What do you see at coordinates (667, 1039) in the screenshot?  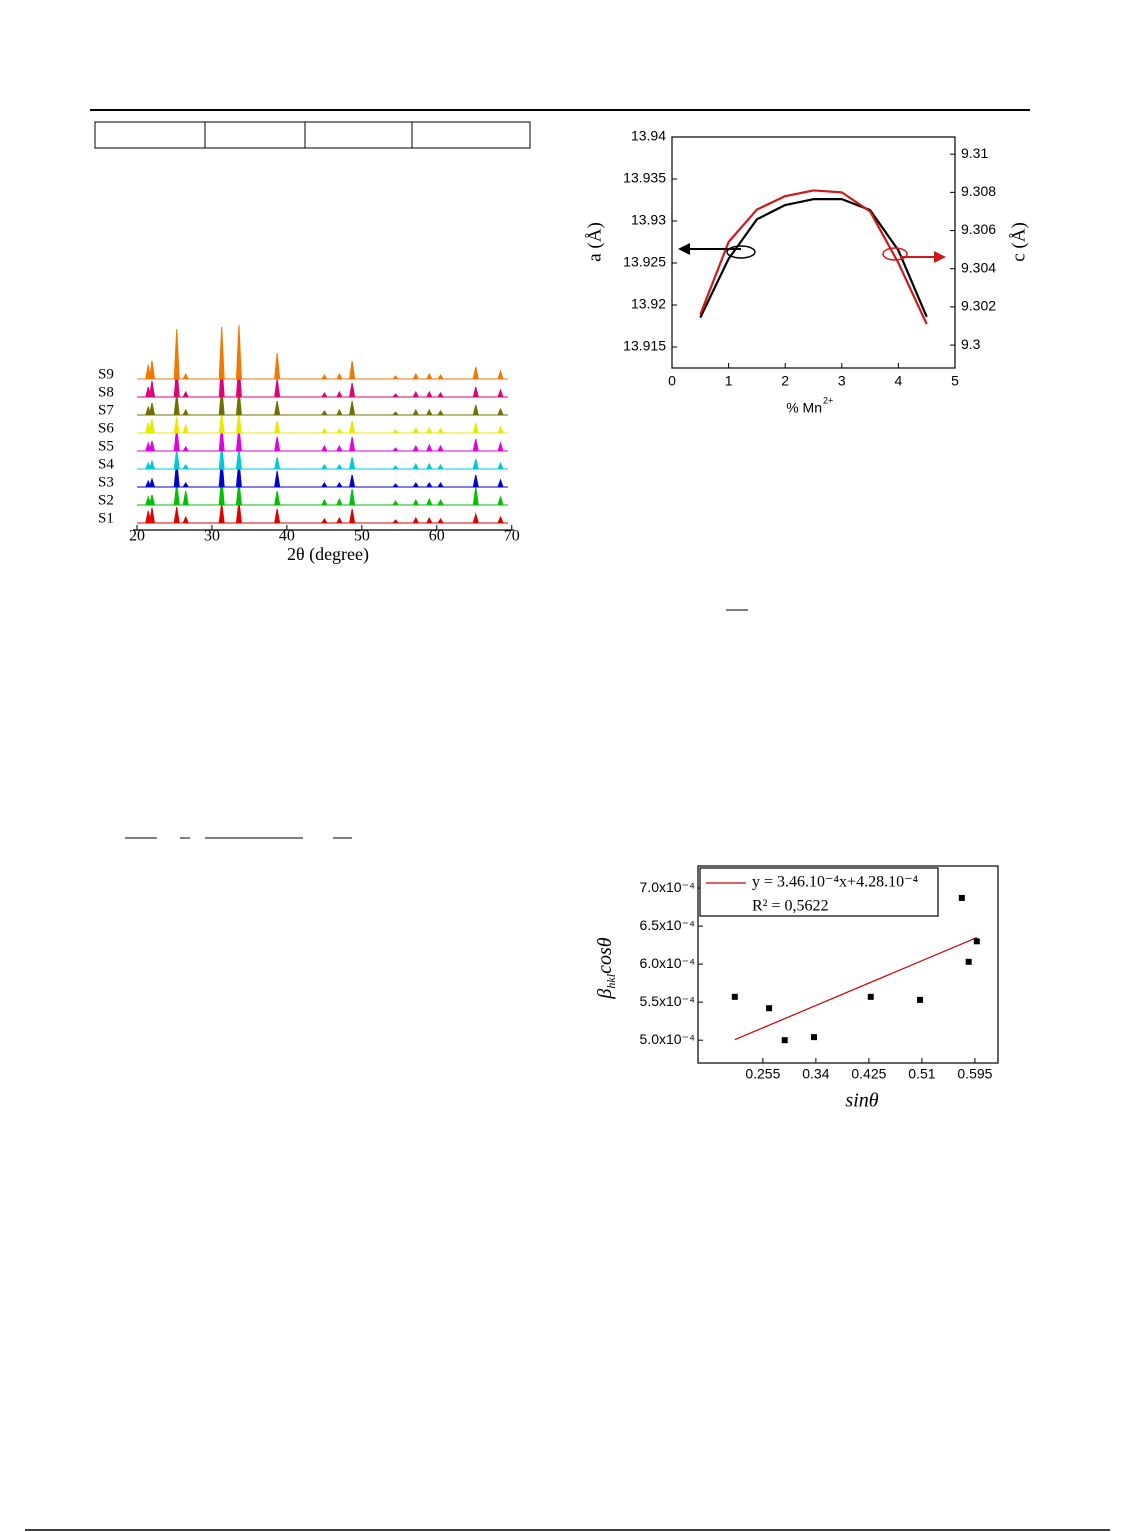 I see `y-tick-label: 5.0x10⁻⁴` at bounding box center [667, 1039].